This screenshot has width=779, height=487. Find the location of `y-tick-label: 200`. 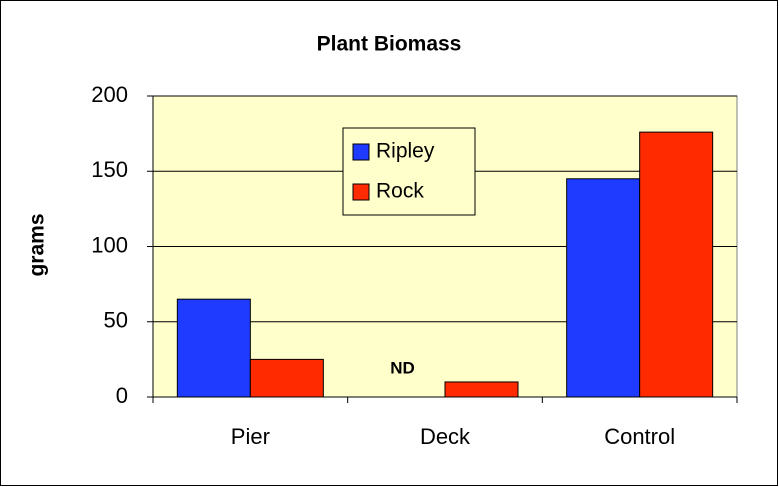

y-tick-label: 200 is located at coordinates (109, 94).